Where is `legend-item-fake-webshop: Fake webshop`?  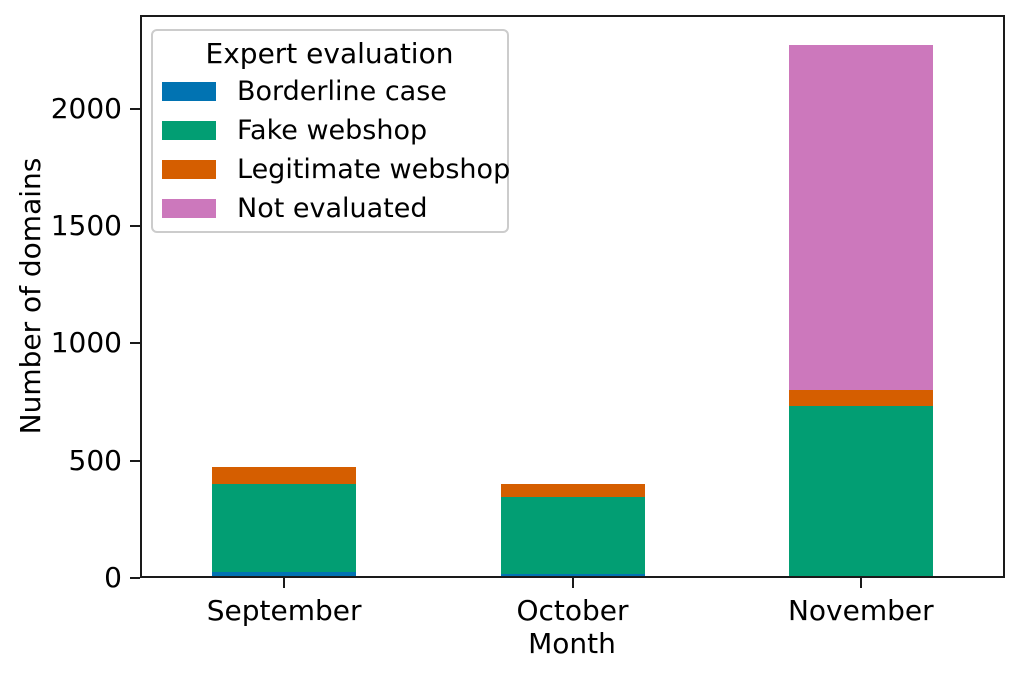 legend-item-fake-webshop: Fake webshop is located at coordinates (329, 130).